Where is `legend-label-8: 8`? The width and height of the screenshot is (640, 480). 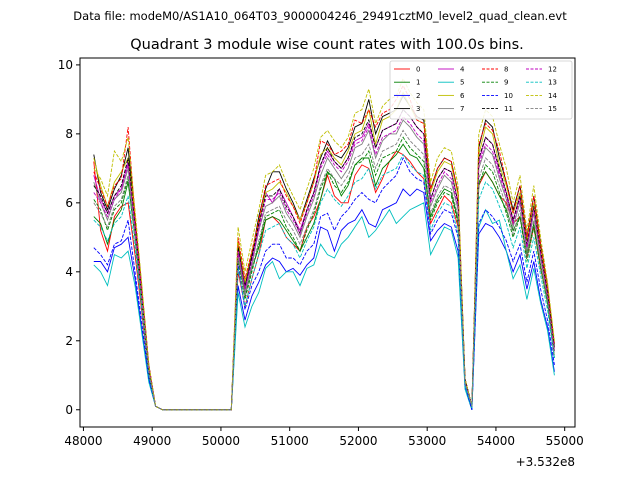
legend-label-8: 8 is located at coordinates (506, 70).